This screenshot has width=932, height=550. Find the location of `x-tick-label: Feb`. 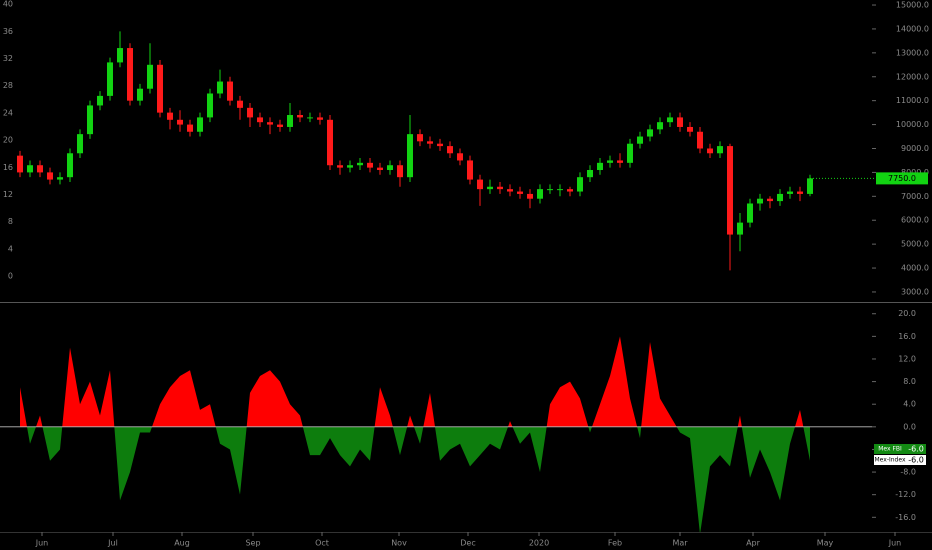

x-tick-label: Feb is located at coordinates (615, 543).